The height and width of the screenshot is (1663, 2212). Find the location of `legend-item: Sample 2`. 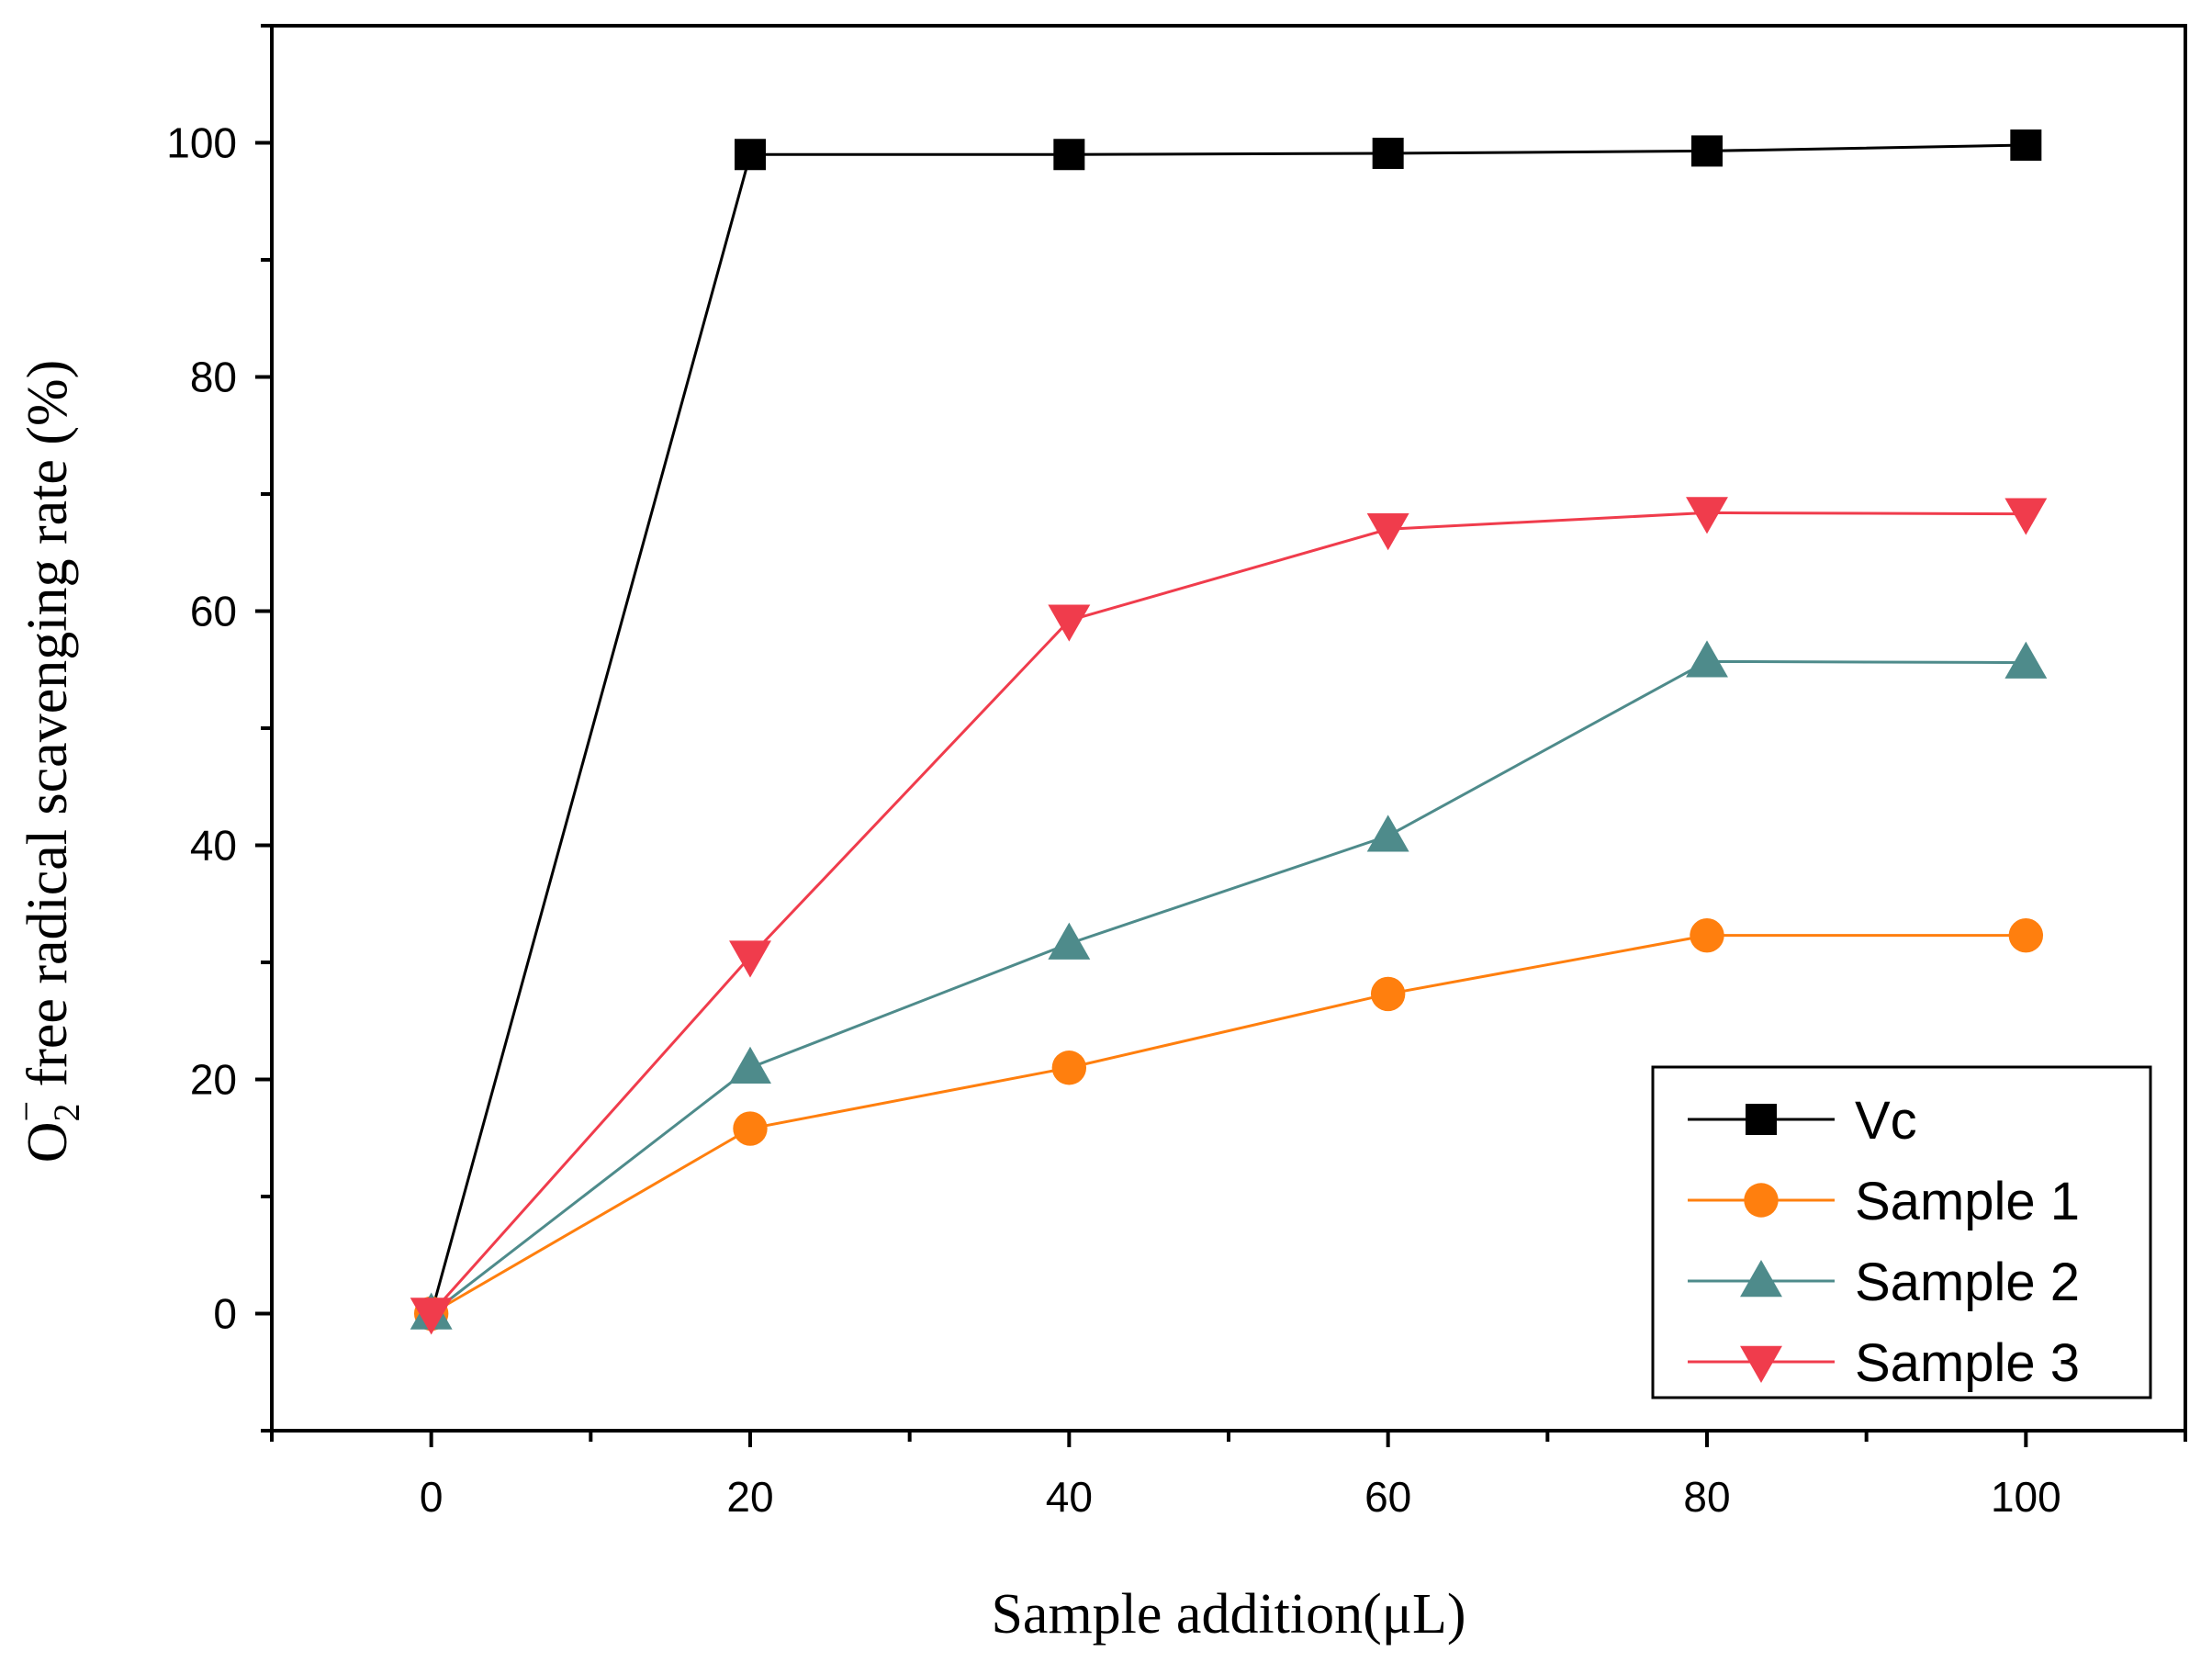

legend-item: Sample 2 is located at coordinates (1884, 1282).